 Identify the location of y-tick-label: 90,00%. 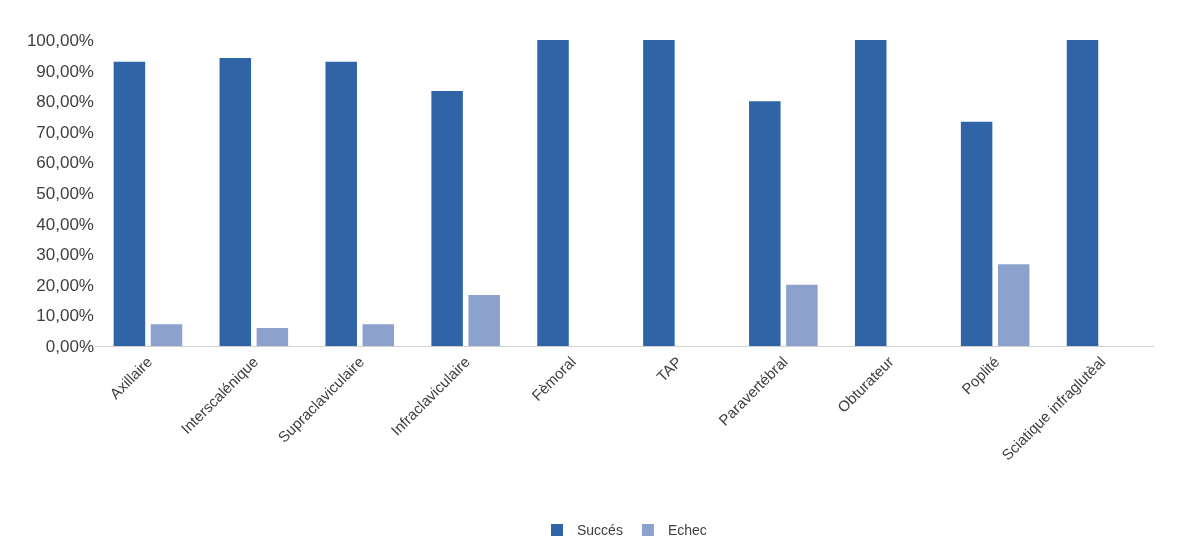
(65, 71).